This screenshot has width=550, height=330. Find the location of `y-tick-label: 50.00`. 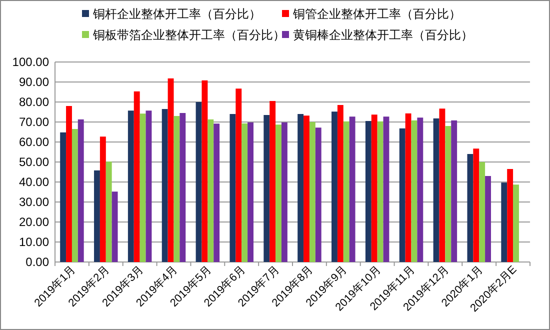

y-tick-label: 50.00 is located at coordinates (34, 162).